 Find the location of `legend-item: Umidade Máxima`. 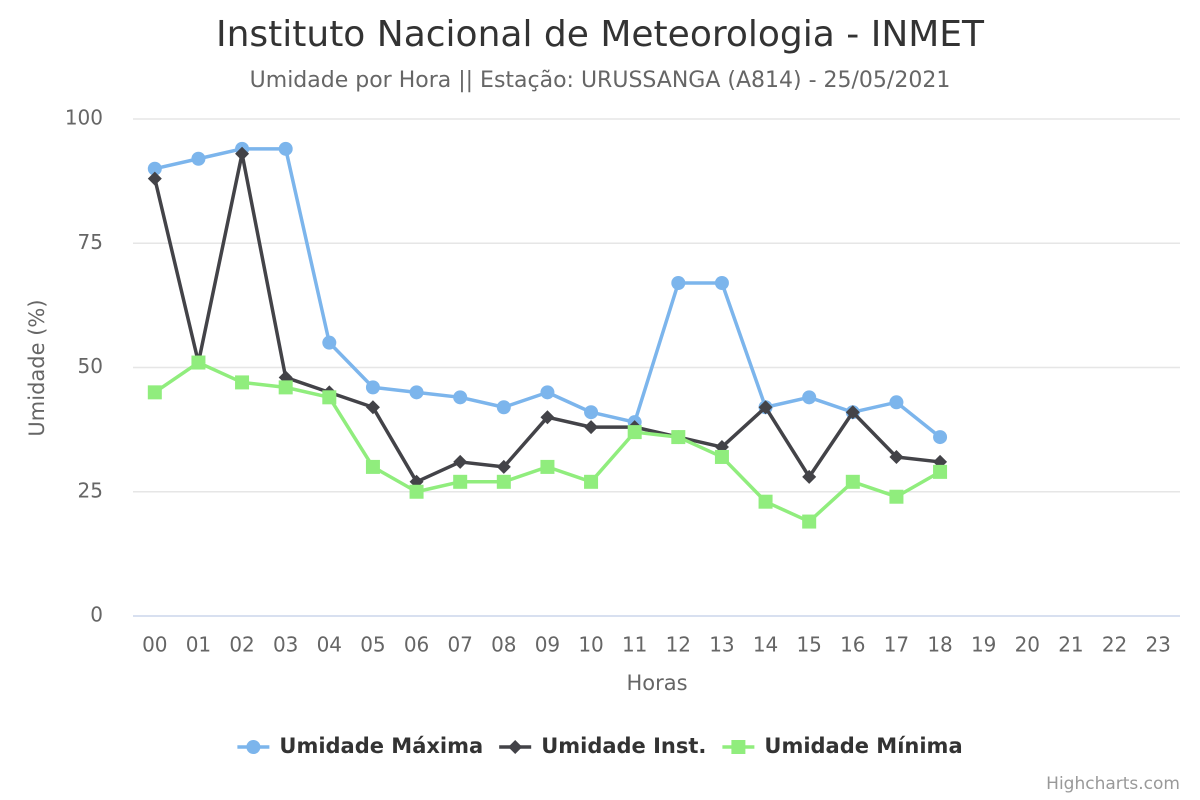

legend-item: Umidade Máxima is located at coordinates (360, 746).